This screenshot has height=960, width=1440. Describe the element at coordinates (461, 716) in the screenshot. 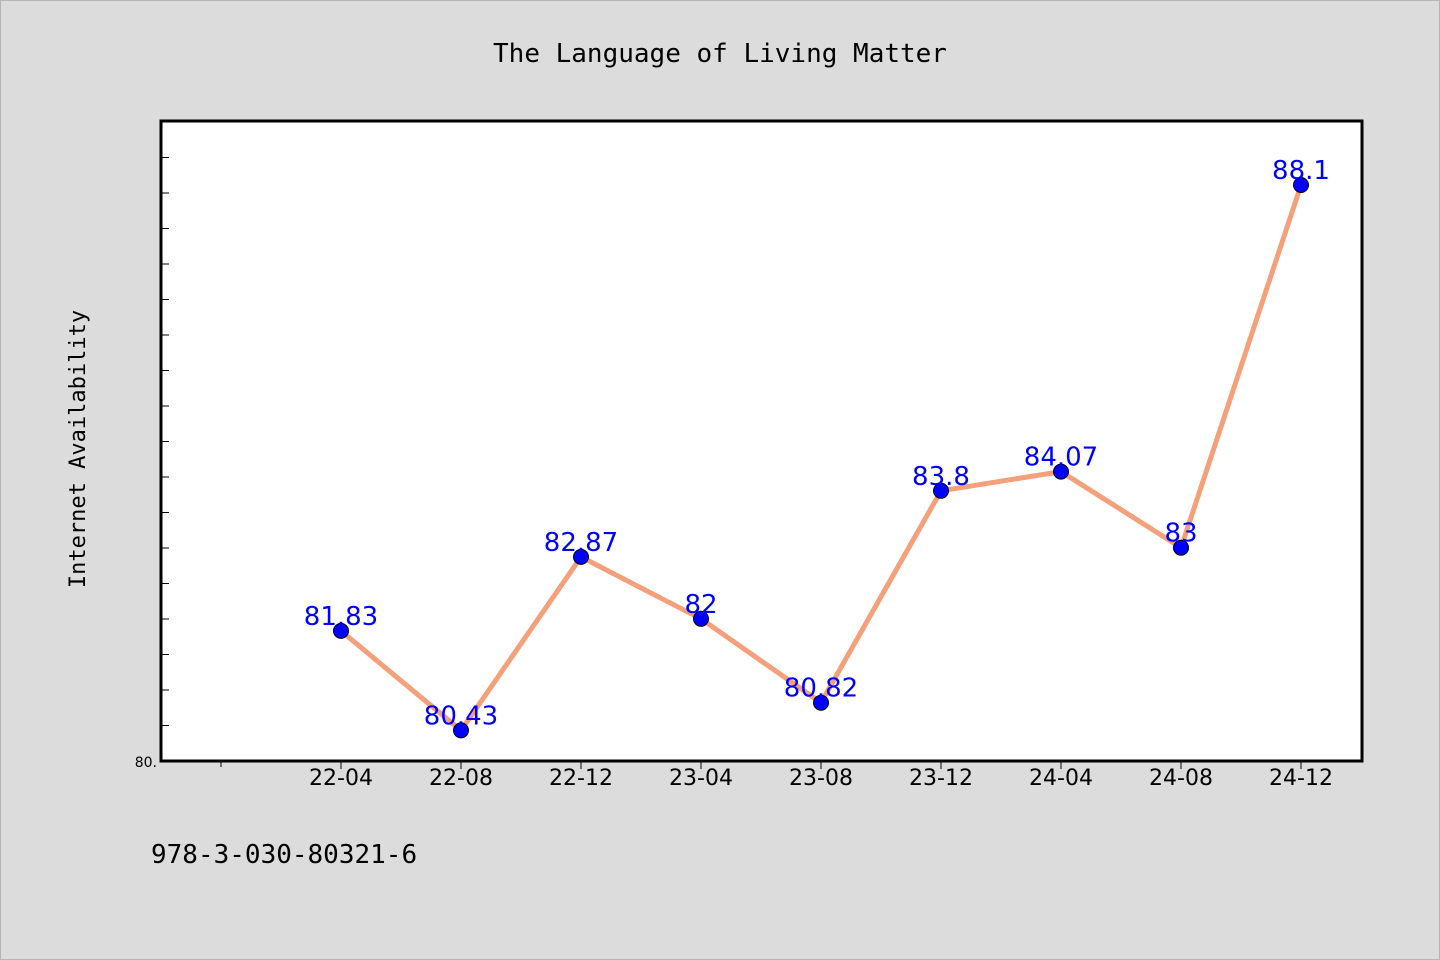

I see `data-label: 80.43` at that location.